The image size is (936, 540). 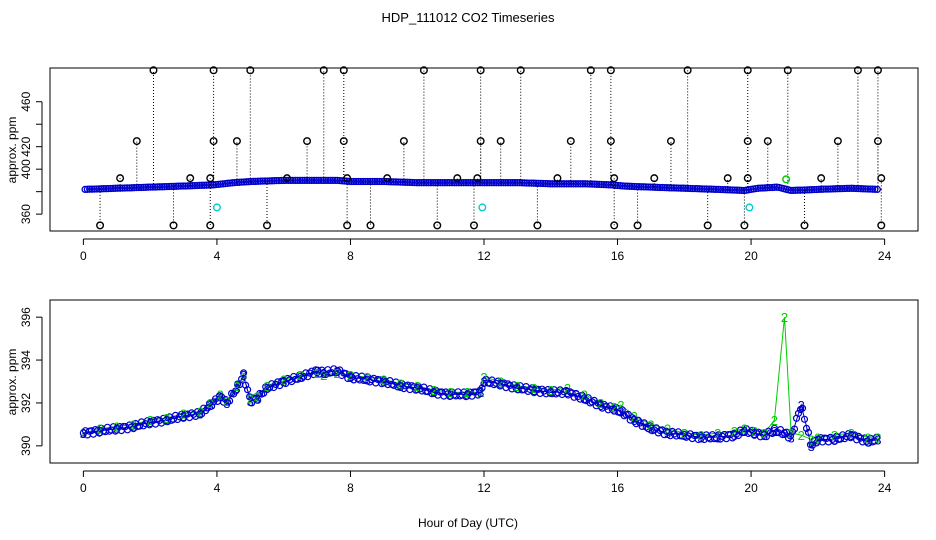 What do you see at coordinates (350, 256) in the screenshot?
I see `top-x-tick-label: 8` at bounding box center [350, 256].